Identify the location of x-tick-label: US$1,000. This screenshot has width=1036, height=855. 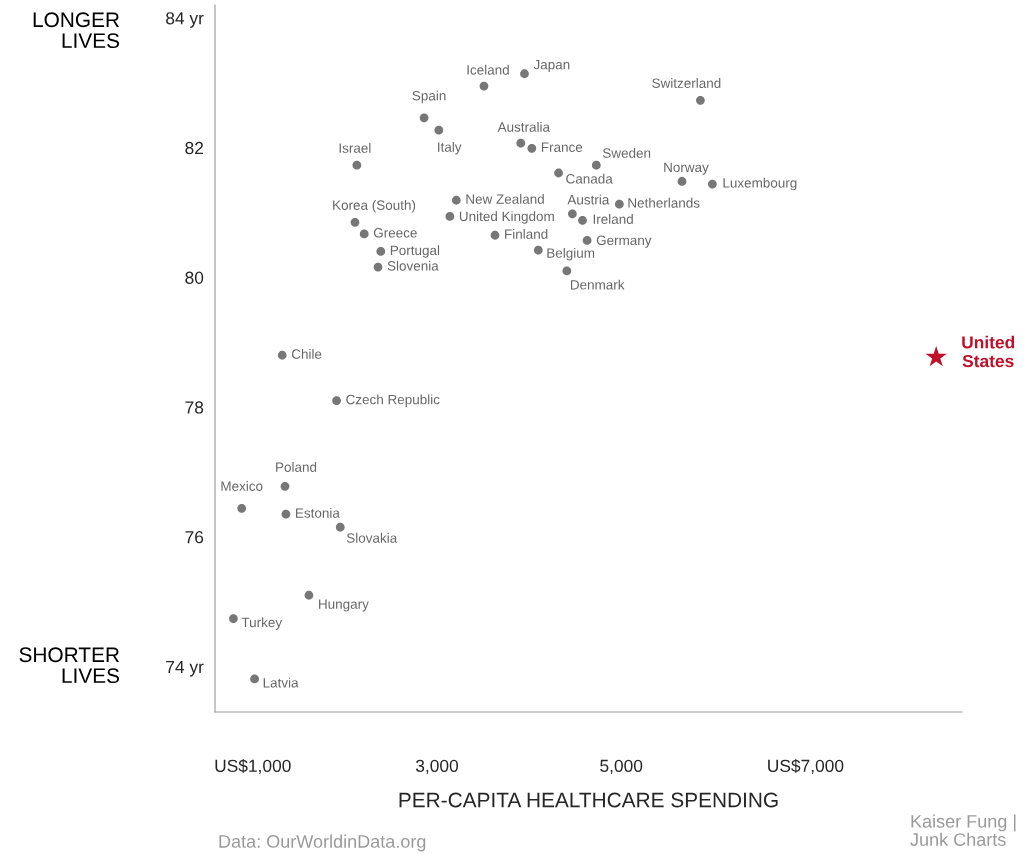
(253, 766).